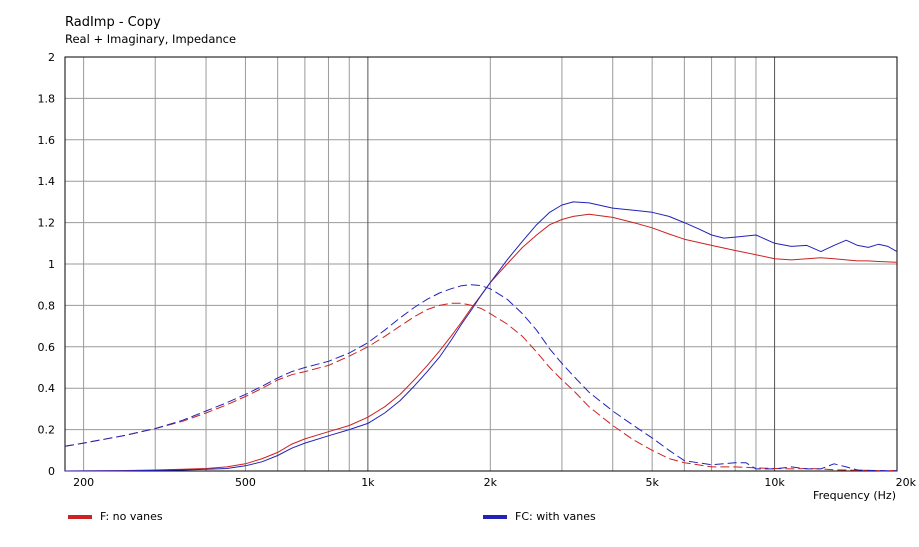  What do you see at coordinates (47, 181) in the screenshot?
I see `y-tick-label: 1.4` at bounding box center [47, 181].